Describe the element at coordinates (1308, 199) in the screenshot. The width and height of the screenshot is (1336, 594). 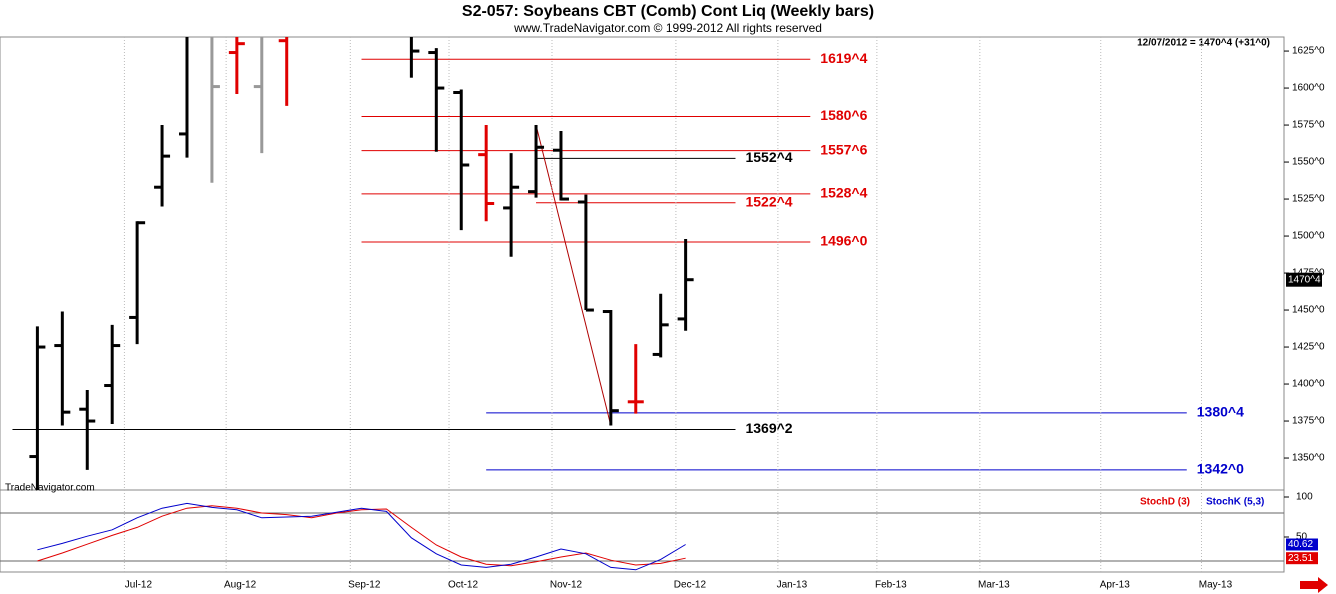
I see `y-tick-label: 1525^0` at that location.